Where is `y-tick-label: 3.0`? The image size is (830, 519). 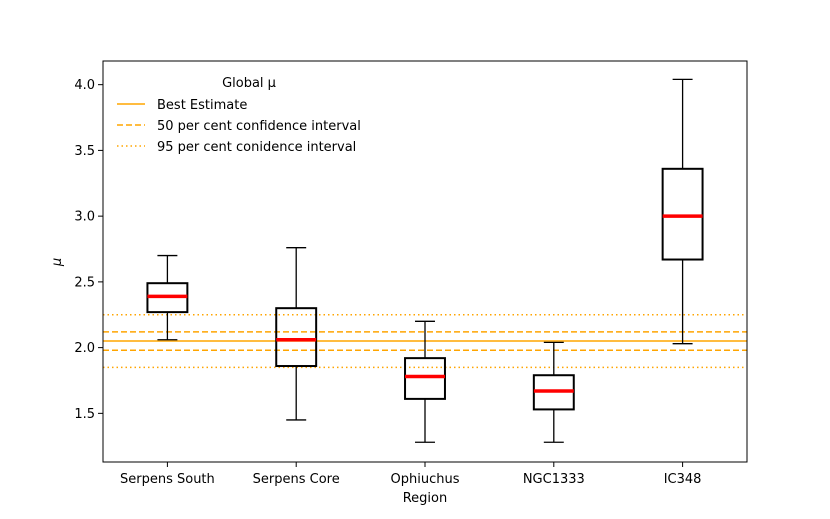 y-tick-label: 3.0 is located at coordinates (84, 217).